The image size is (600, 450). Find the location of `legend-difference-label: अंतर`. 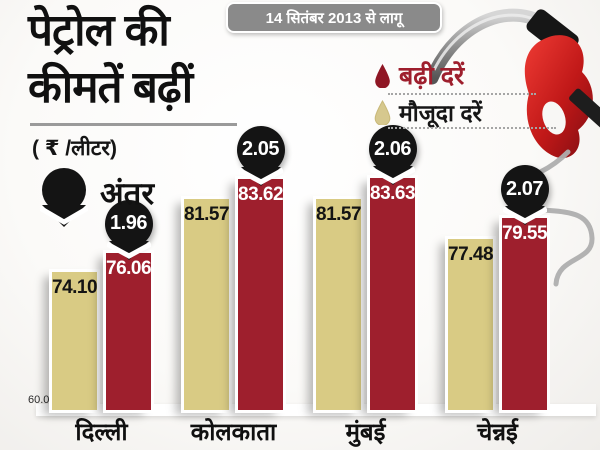

legend-difference-label: अंतर is located at coordinates (127, 193).